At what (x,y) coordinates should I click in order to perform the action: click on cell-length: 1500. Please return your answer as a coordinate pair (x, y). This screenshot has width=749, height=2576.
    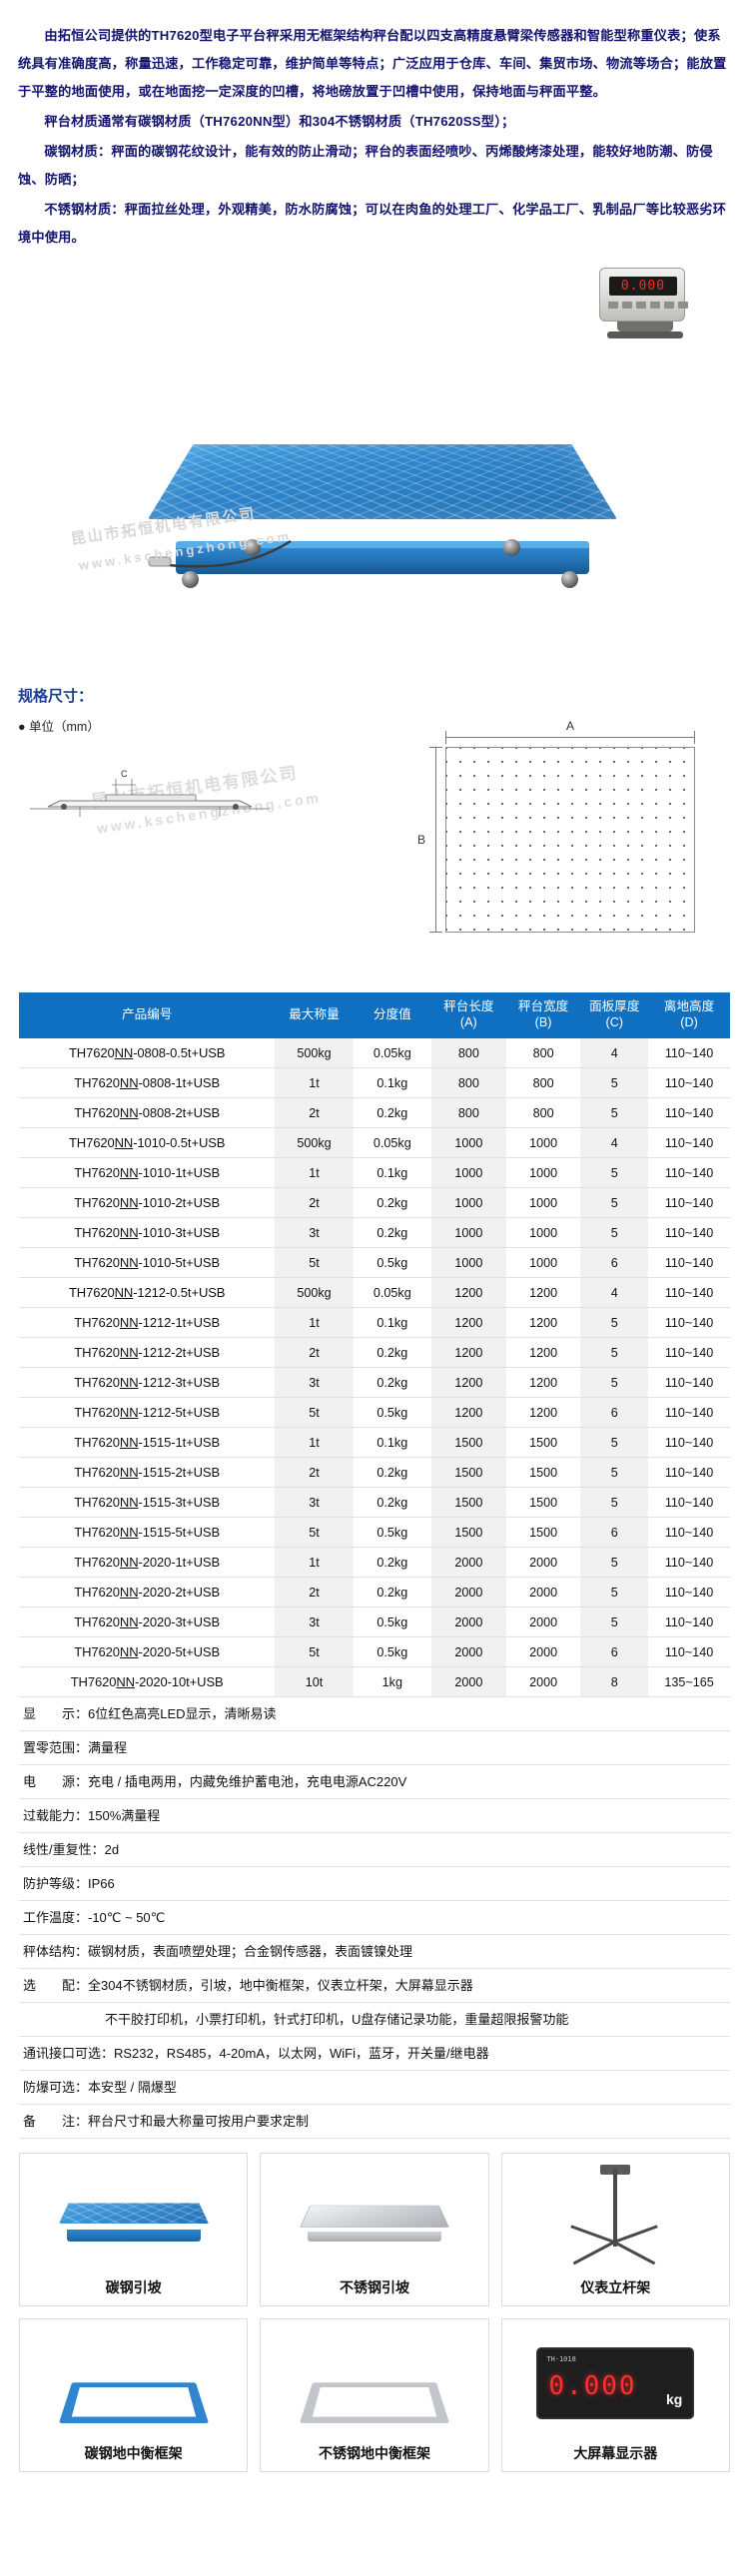
    Looking at the image, I should click on (468, 1473).